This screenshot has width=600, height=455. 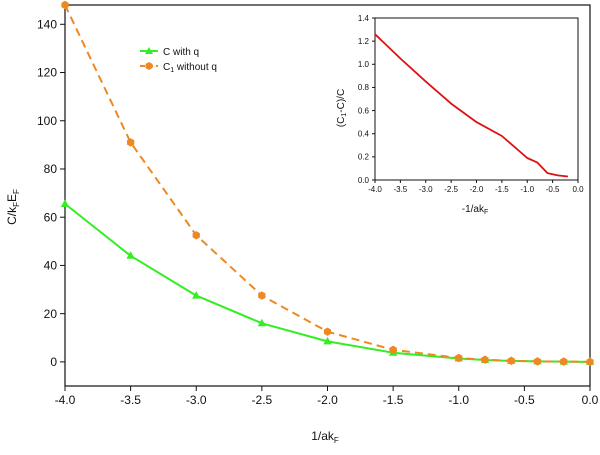 What do you see at coordinates (502, 189) in the screenshot?
I see `inset-x-tick-label: -1.5` at bounding box center [502, 189].